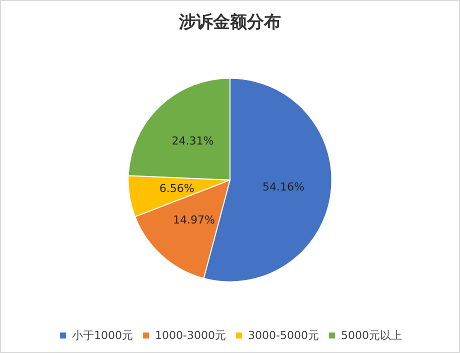  Describe the element at coordinates (283, 187) in the screenshot. I see `data-label: 54.16%` at that location.